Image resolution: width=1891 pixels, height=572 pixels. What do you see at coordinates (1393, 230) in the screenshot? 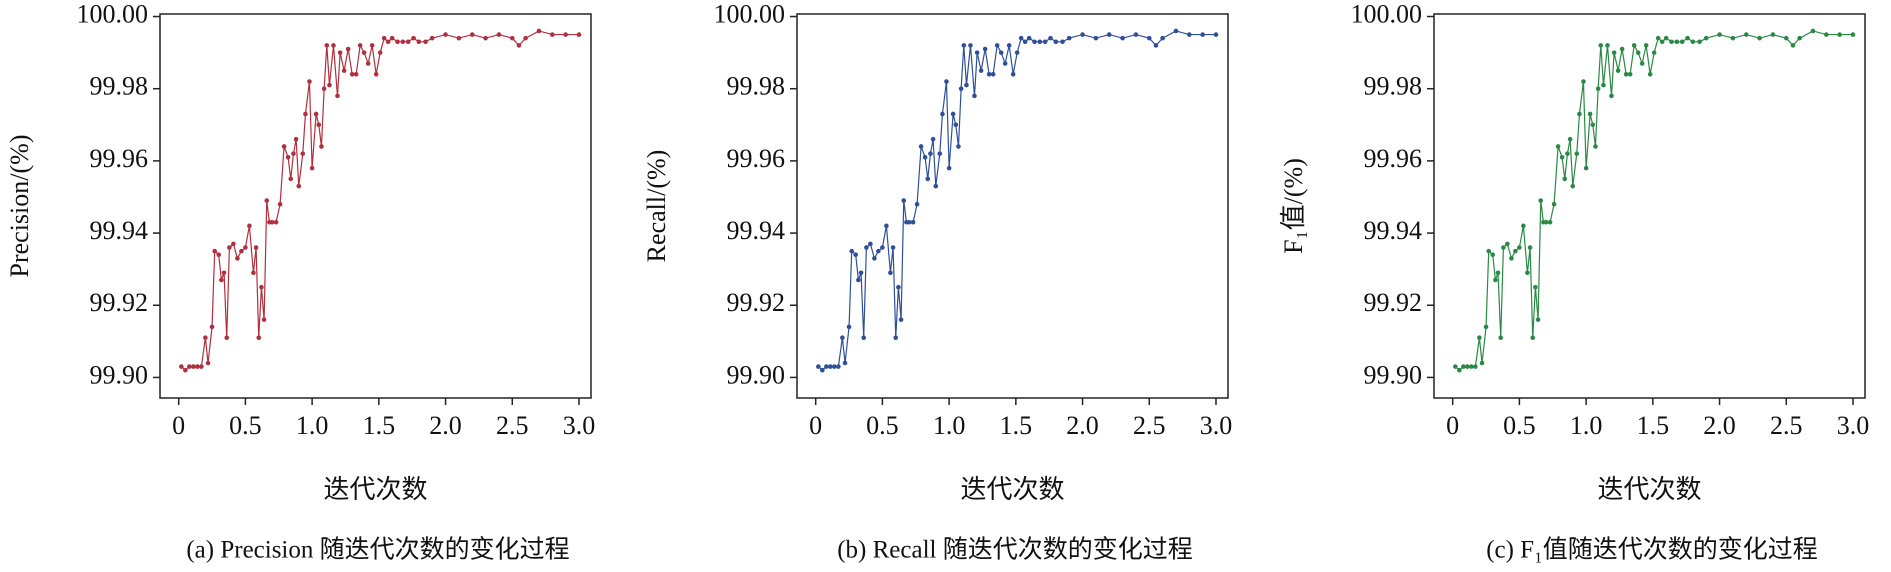
I see `y-tick-label: 99.94` at bounding box center [1393, 230].